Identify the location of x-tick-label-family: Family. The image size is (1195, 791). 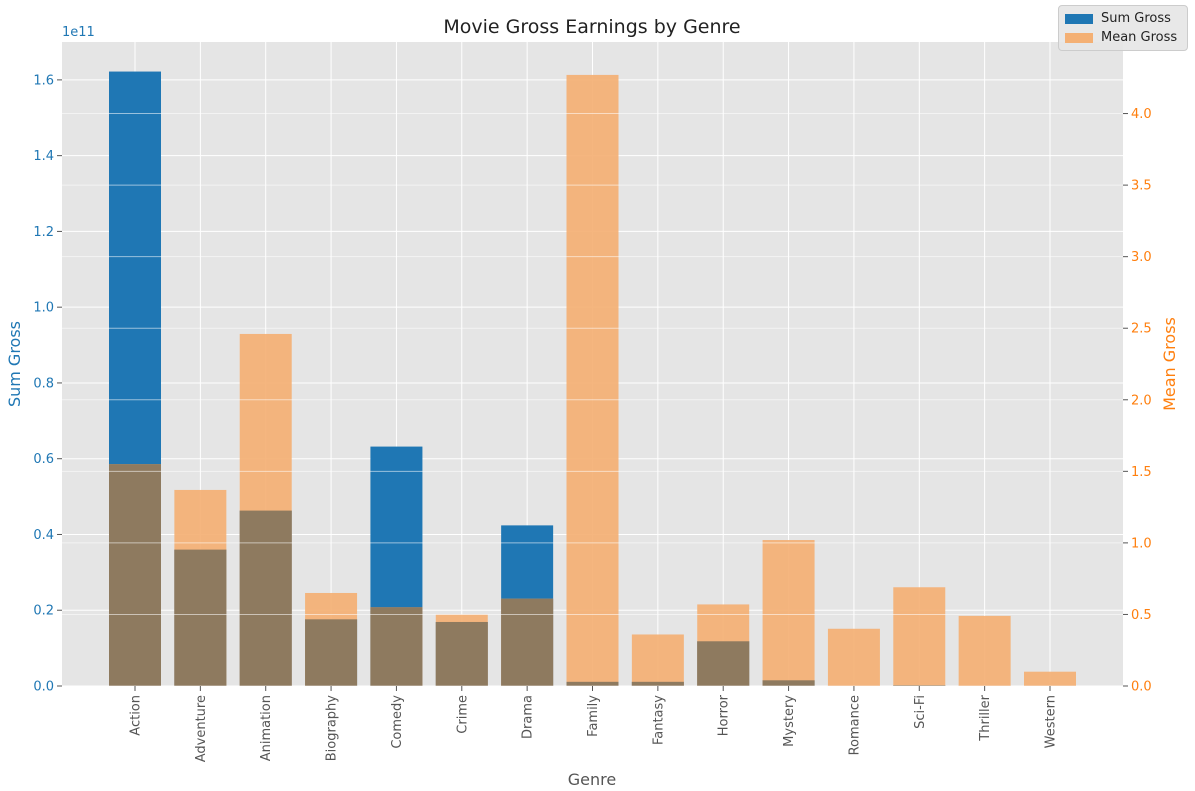
(593, 716).